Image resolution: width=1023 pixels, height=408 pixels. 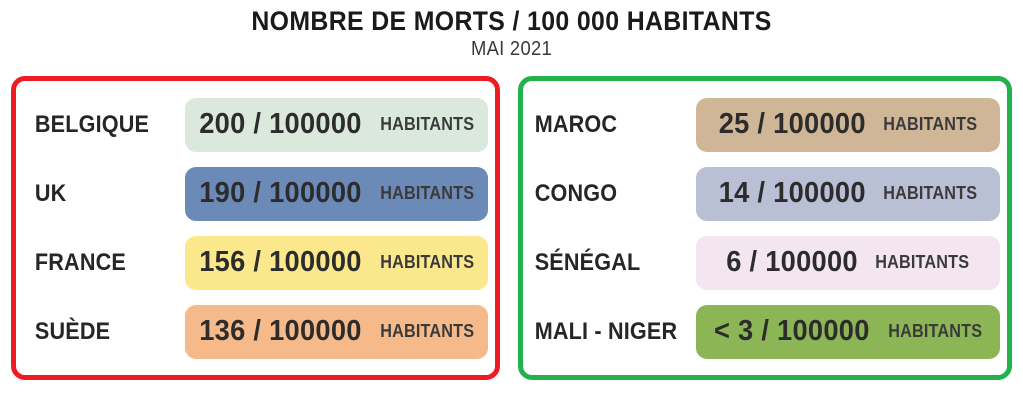 What do you see at coordinates (280, 262) in the screenshot?
I see `death-rate-value: 156 / 100000` at bounding box center [280, 262].